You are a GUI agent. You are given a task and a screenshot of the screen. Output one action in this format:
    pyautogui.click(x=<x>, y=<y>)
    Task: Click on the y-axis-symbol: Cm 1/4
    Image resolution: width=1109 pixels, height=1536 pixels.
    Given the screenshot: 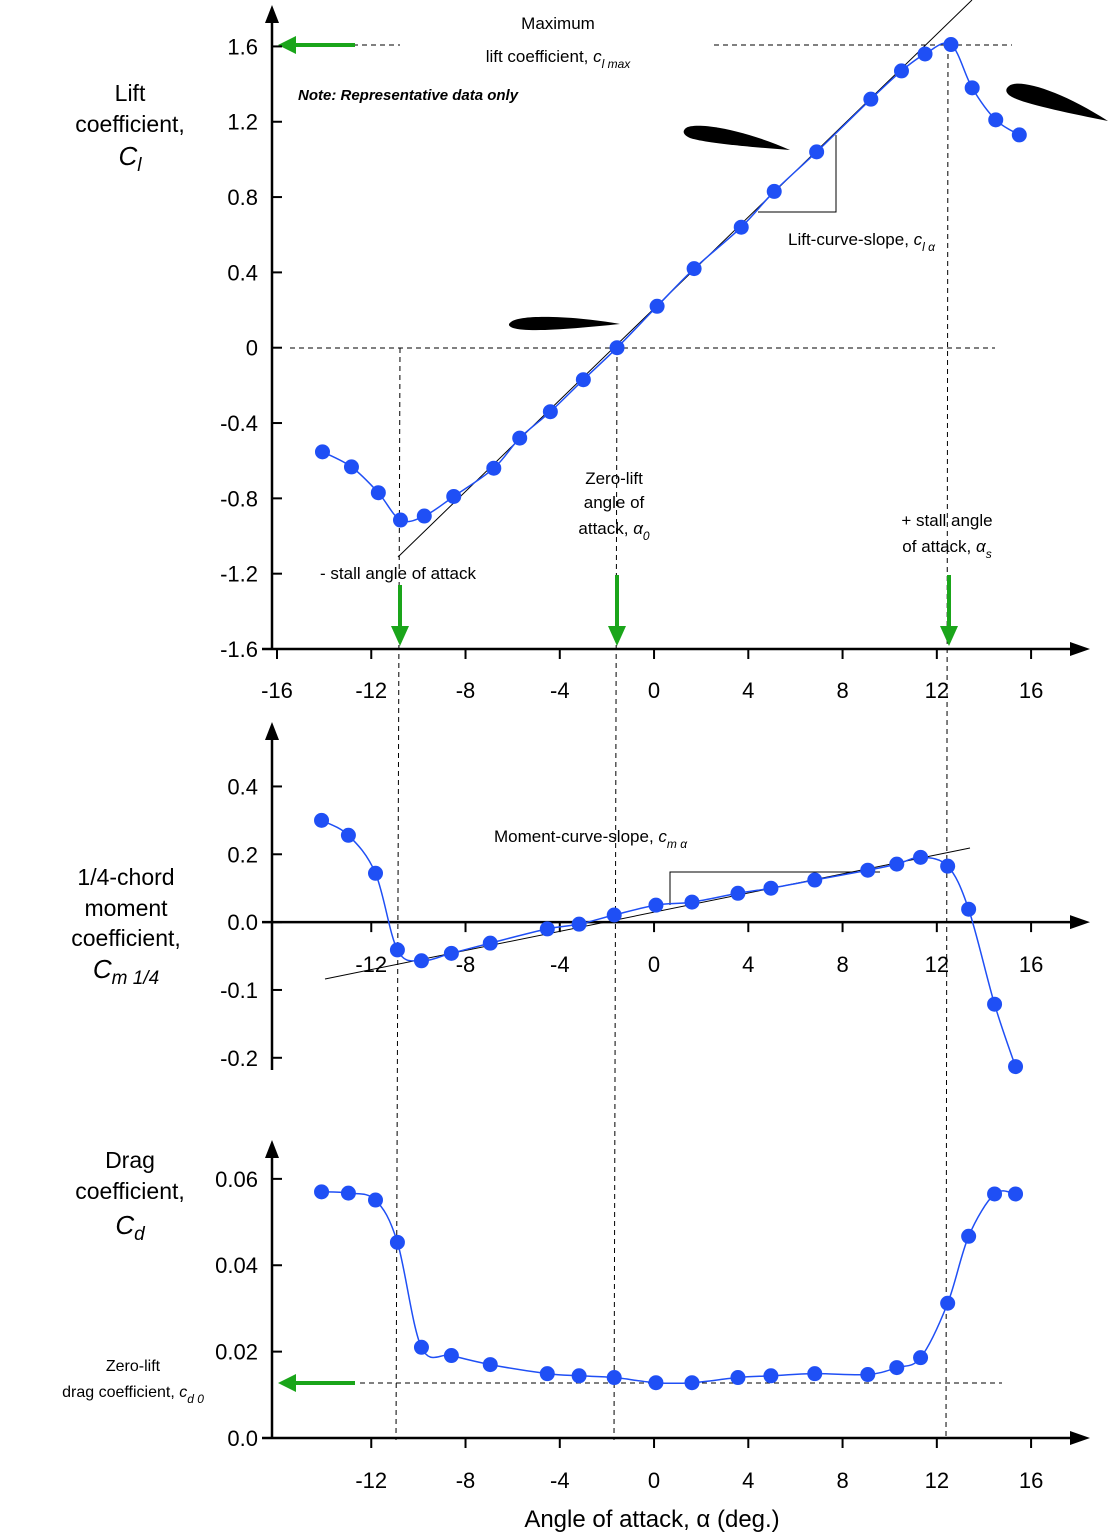 What is the action you would take?
    pyautogui.click(x=126, y=971)
    